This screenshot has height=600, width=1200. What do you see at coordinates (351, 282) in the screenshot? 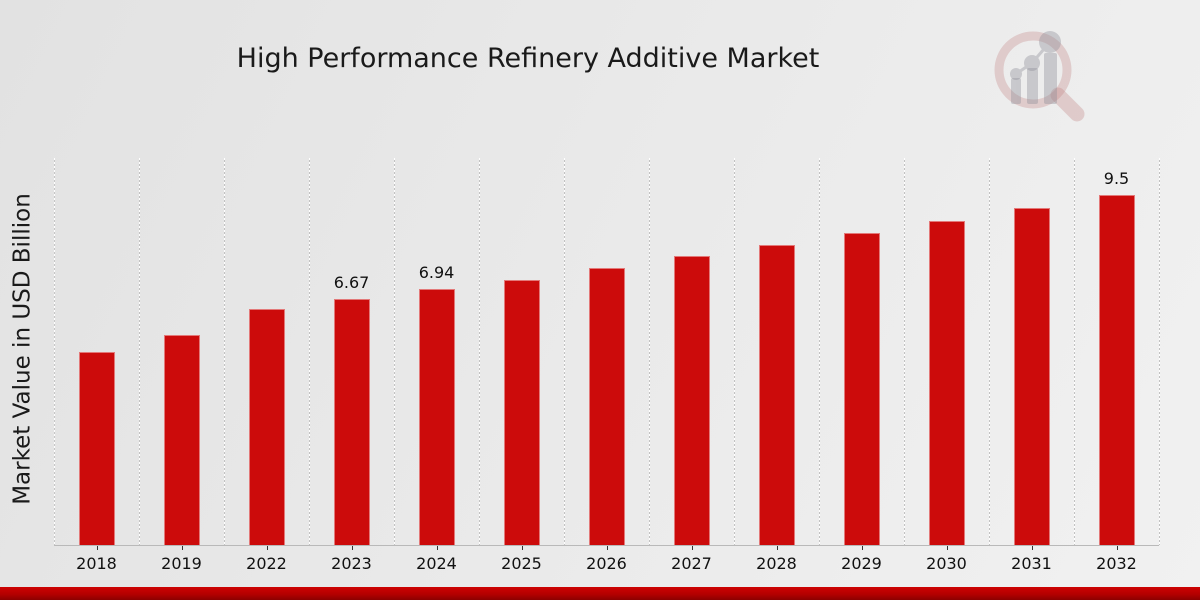
I see `bar-value-label-2023: 6.67` at bounding box center [351, 282].